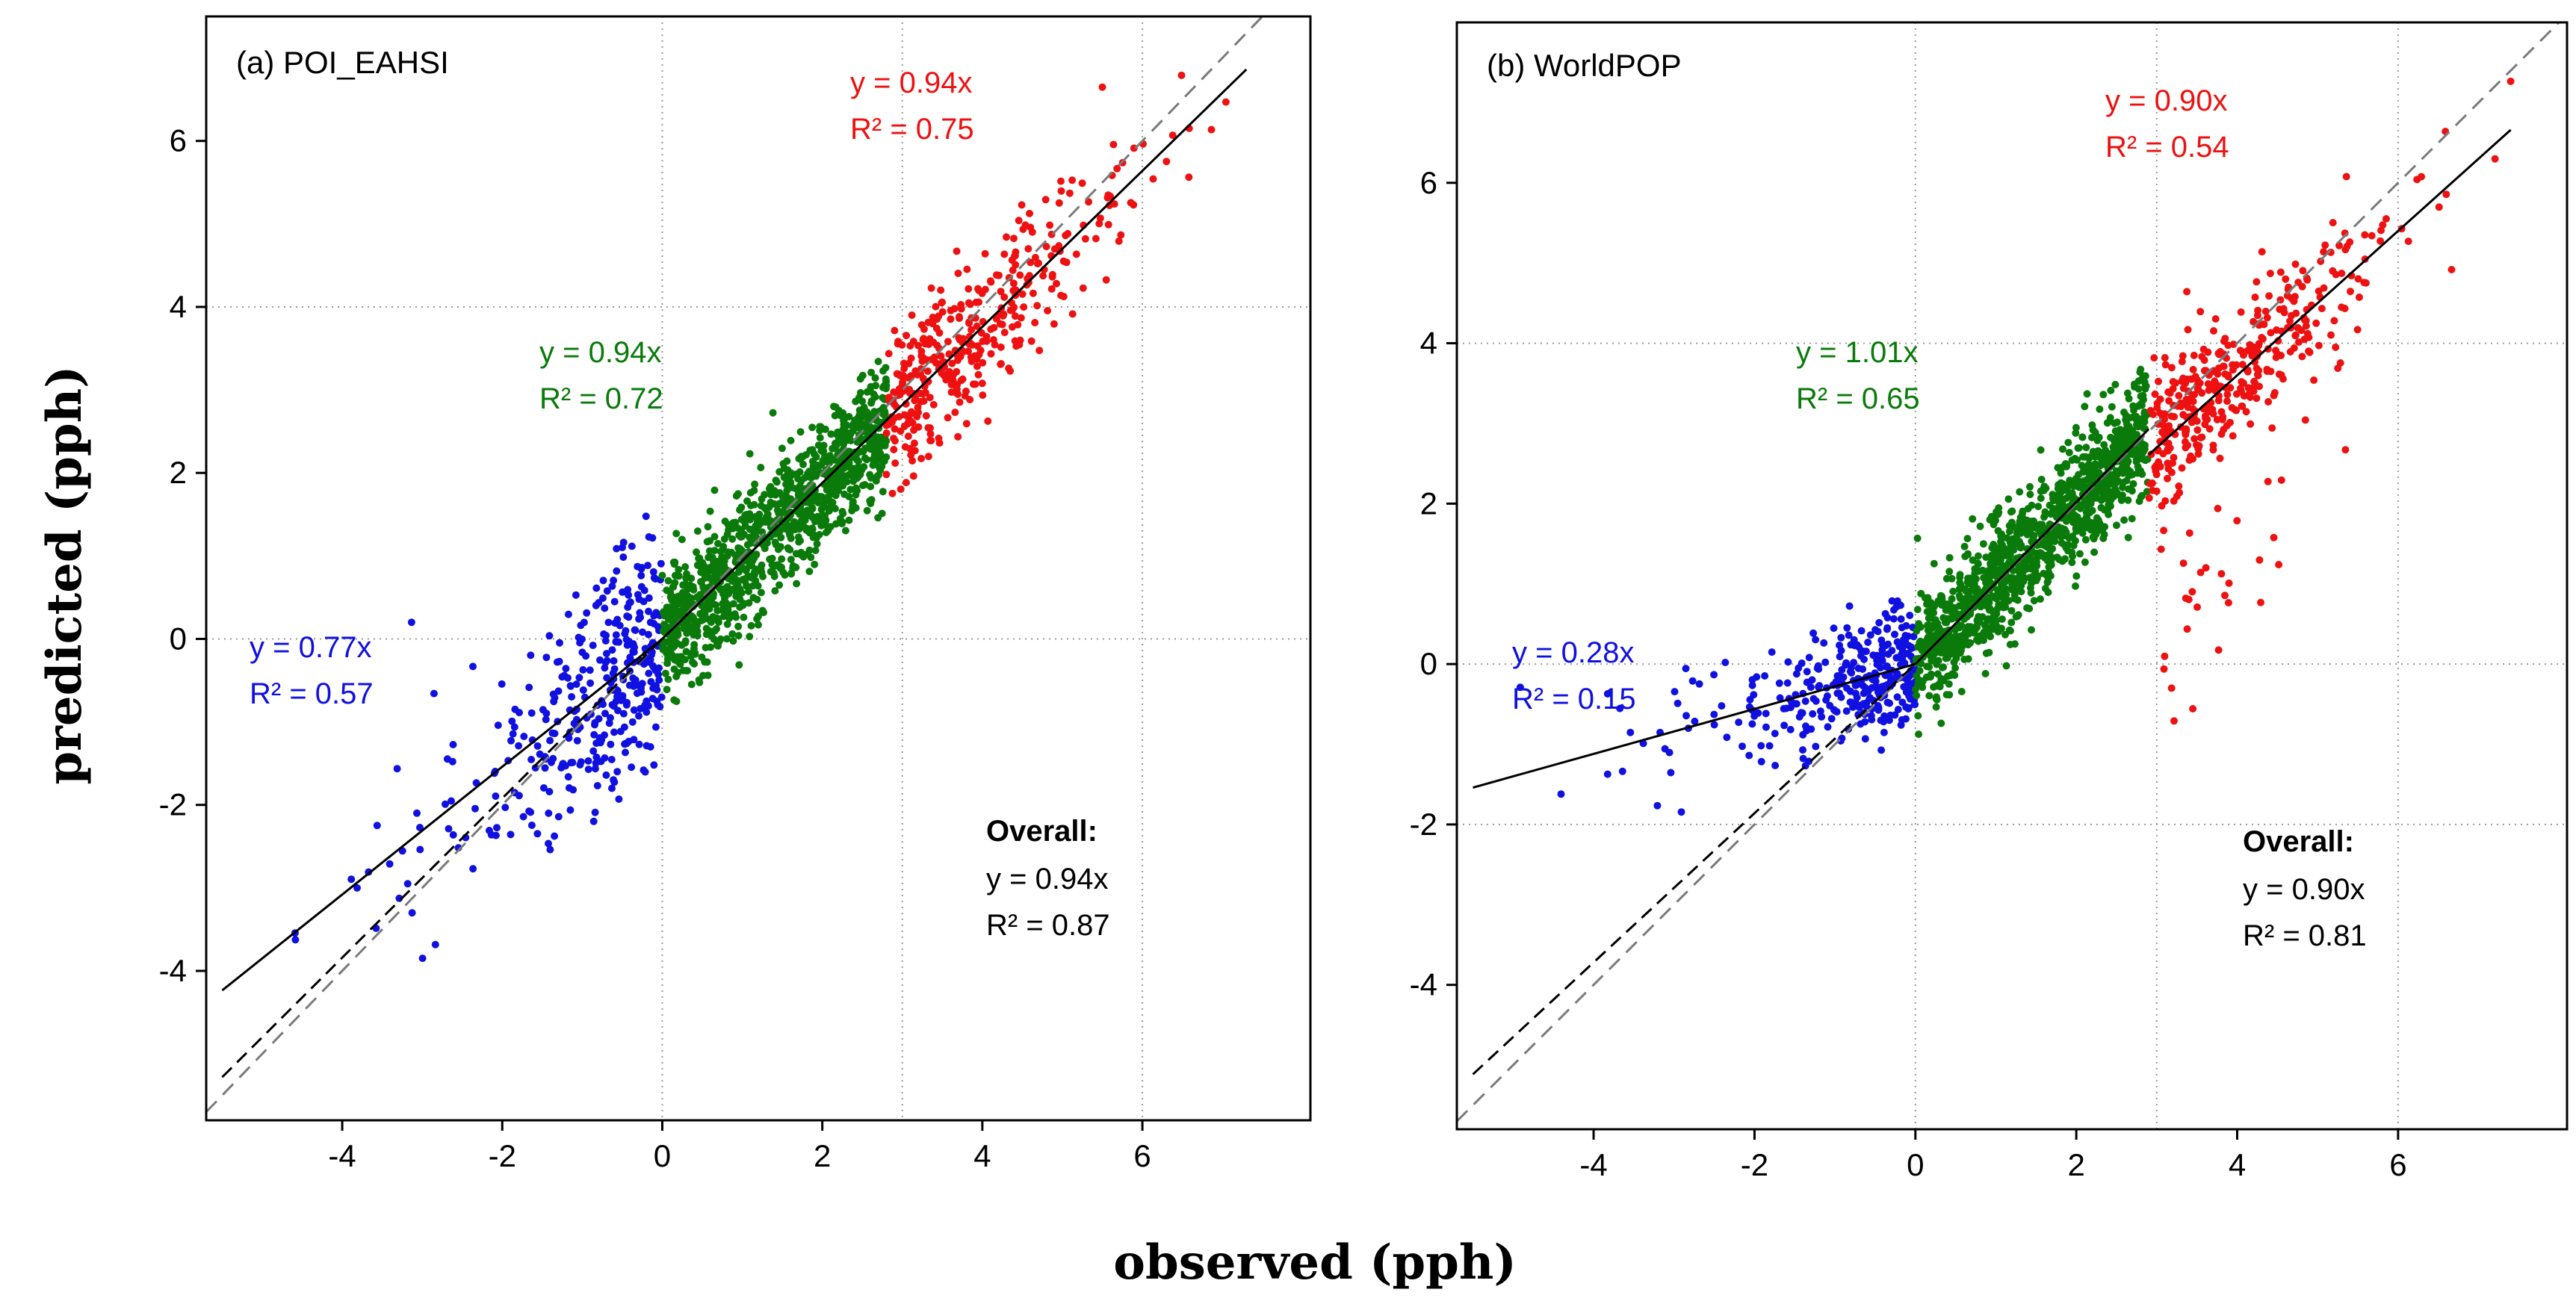 The height and width of the screenshot is (1307, 2576). Describe the element at coordinates (1858, 398) in the screenshot. I see `r-squared: R² = 0.65` at that location.